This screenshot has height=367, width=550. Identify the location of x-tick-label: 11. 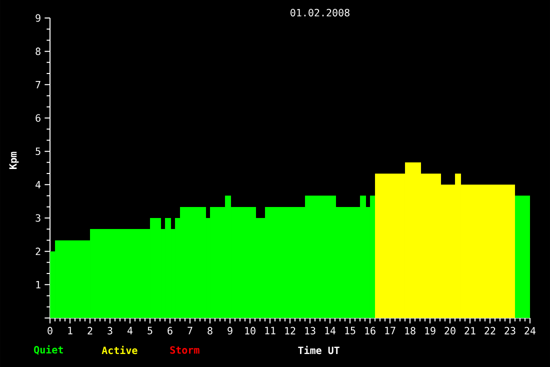
(270, 330).